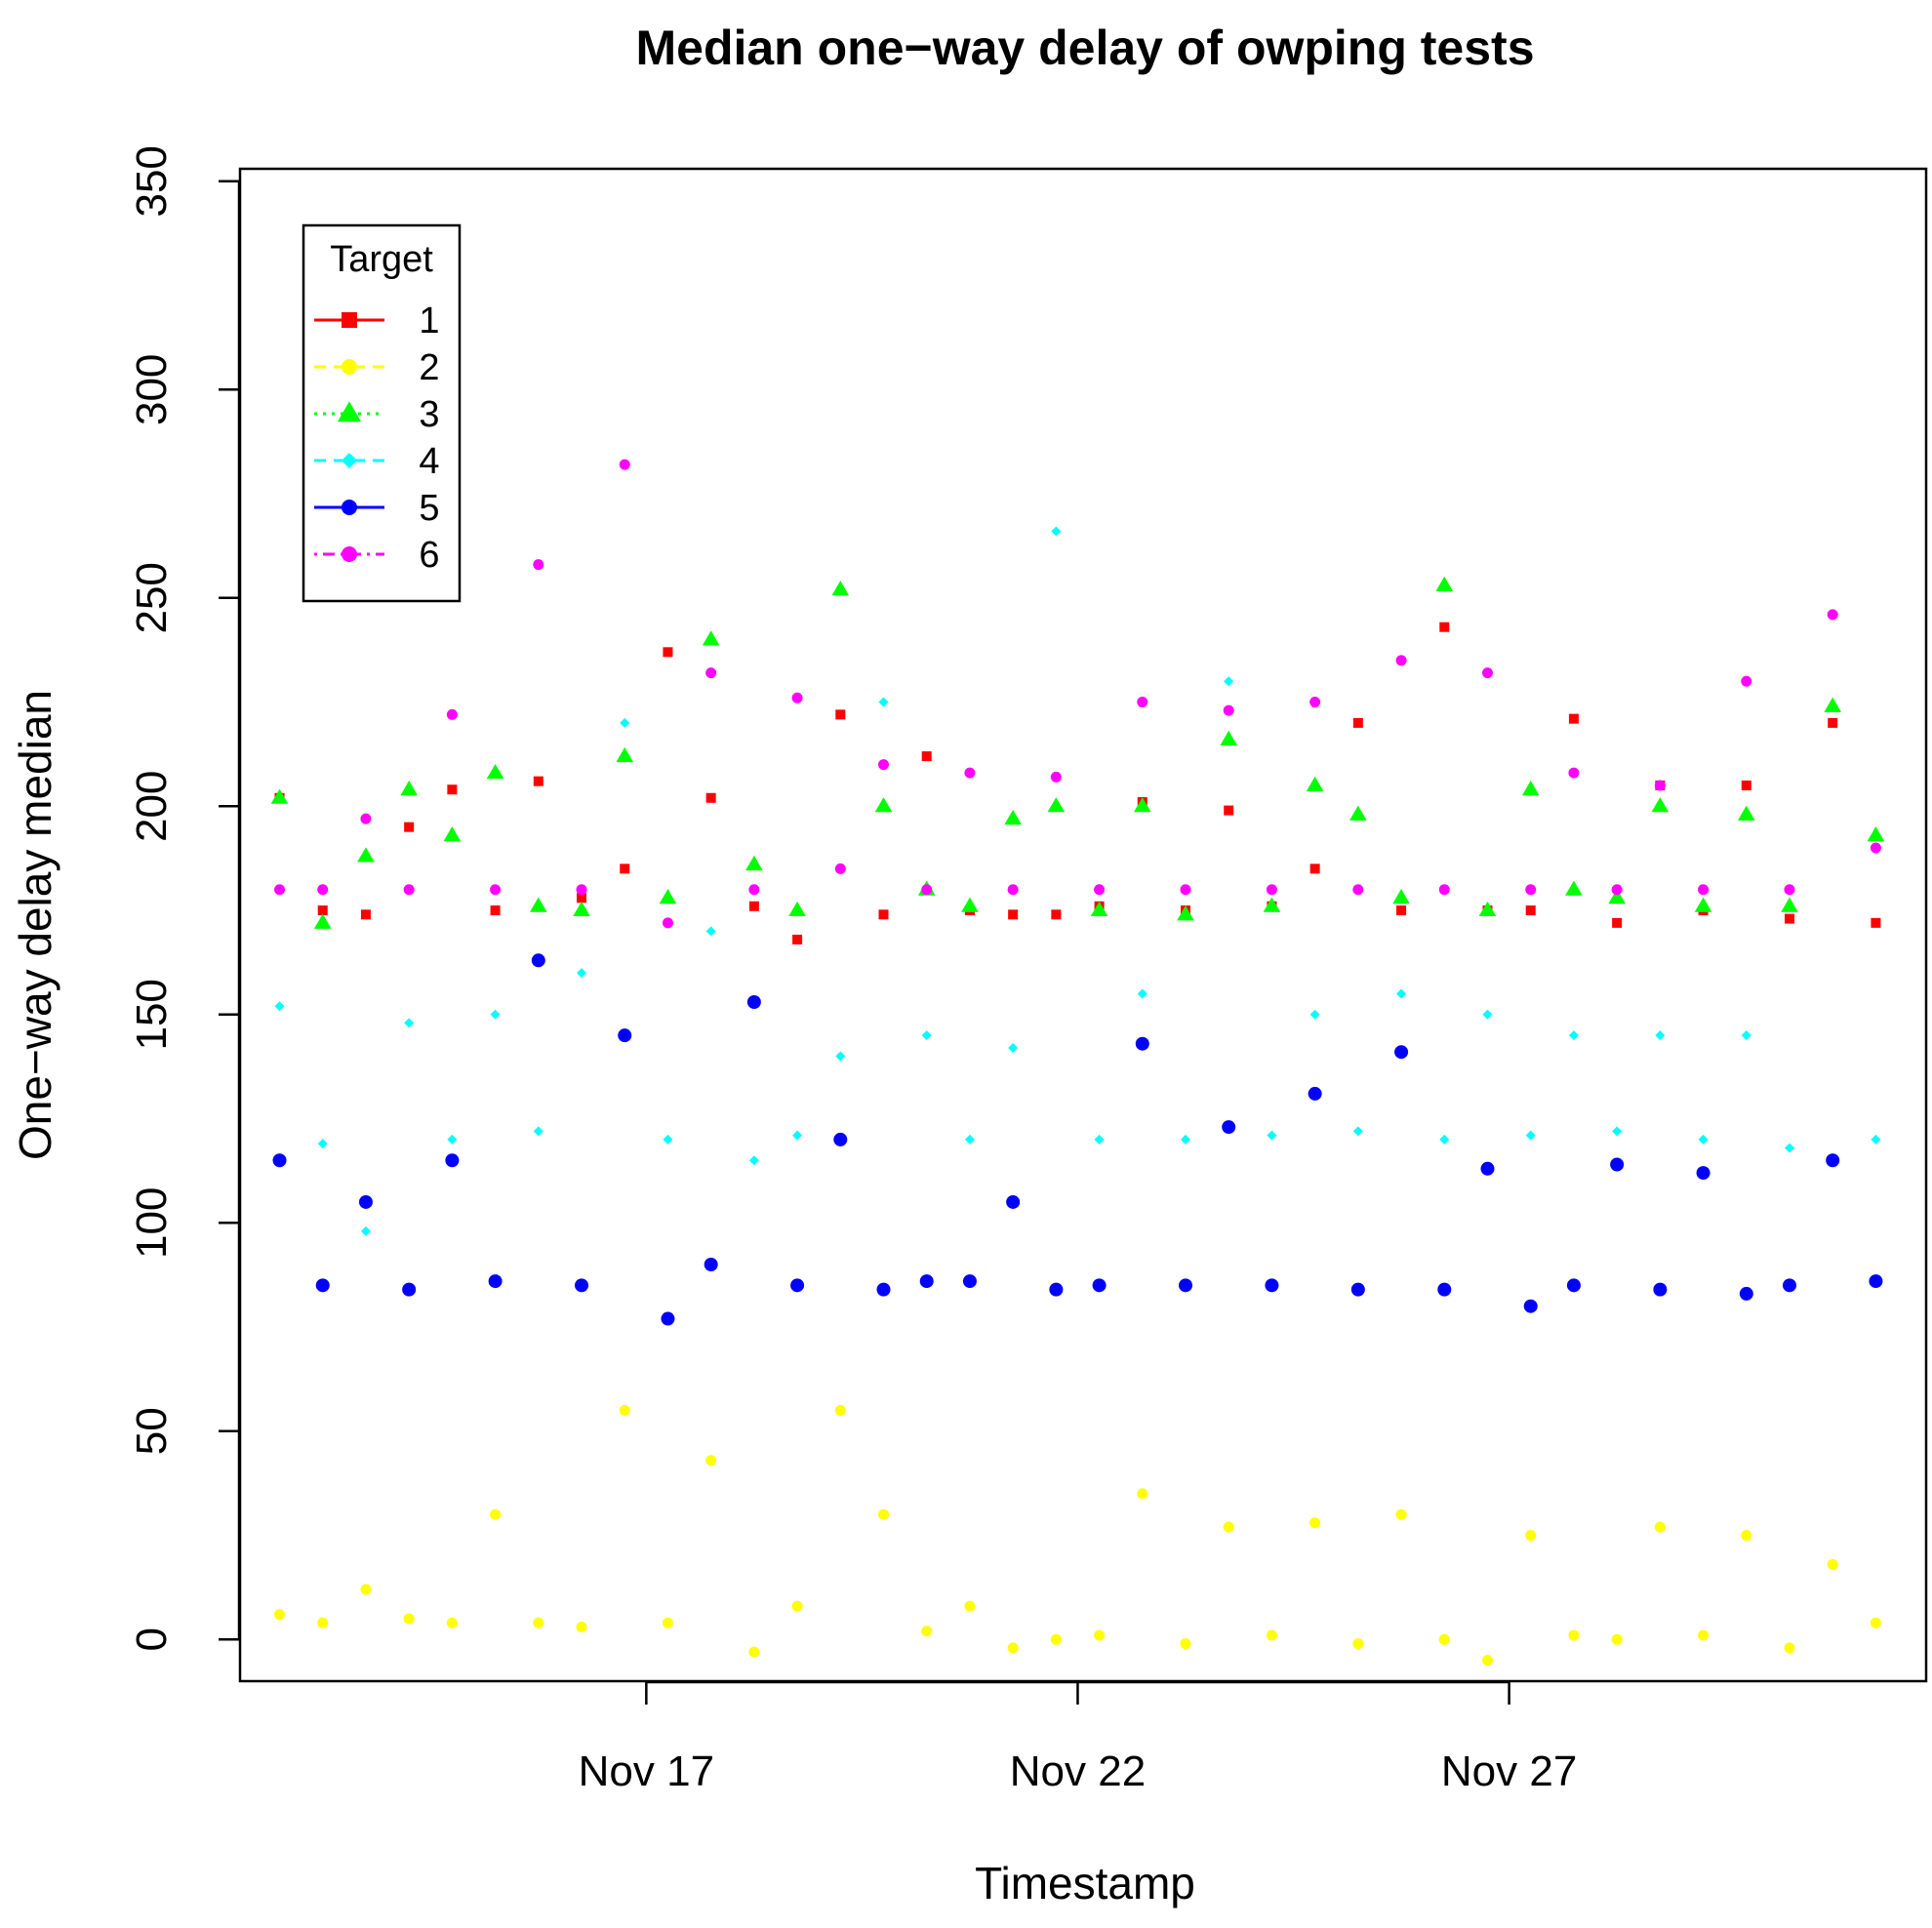  I want to click on x-axis-title: Timestamp, so click(1085, 1883).